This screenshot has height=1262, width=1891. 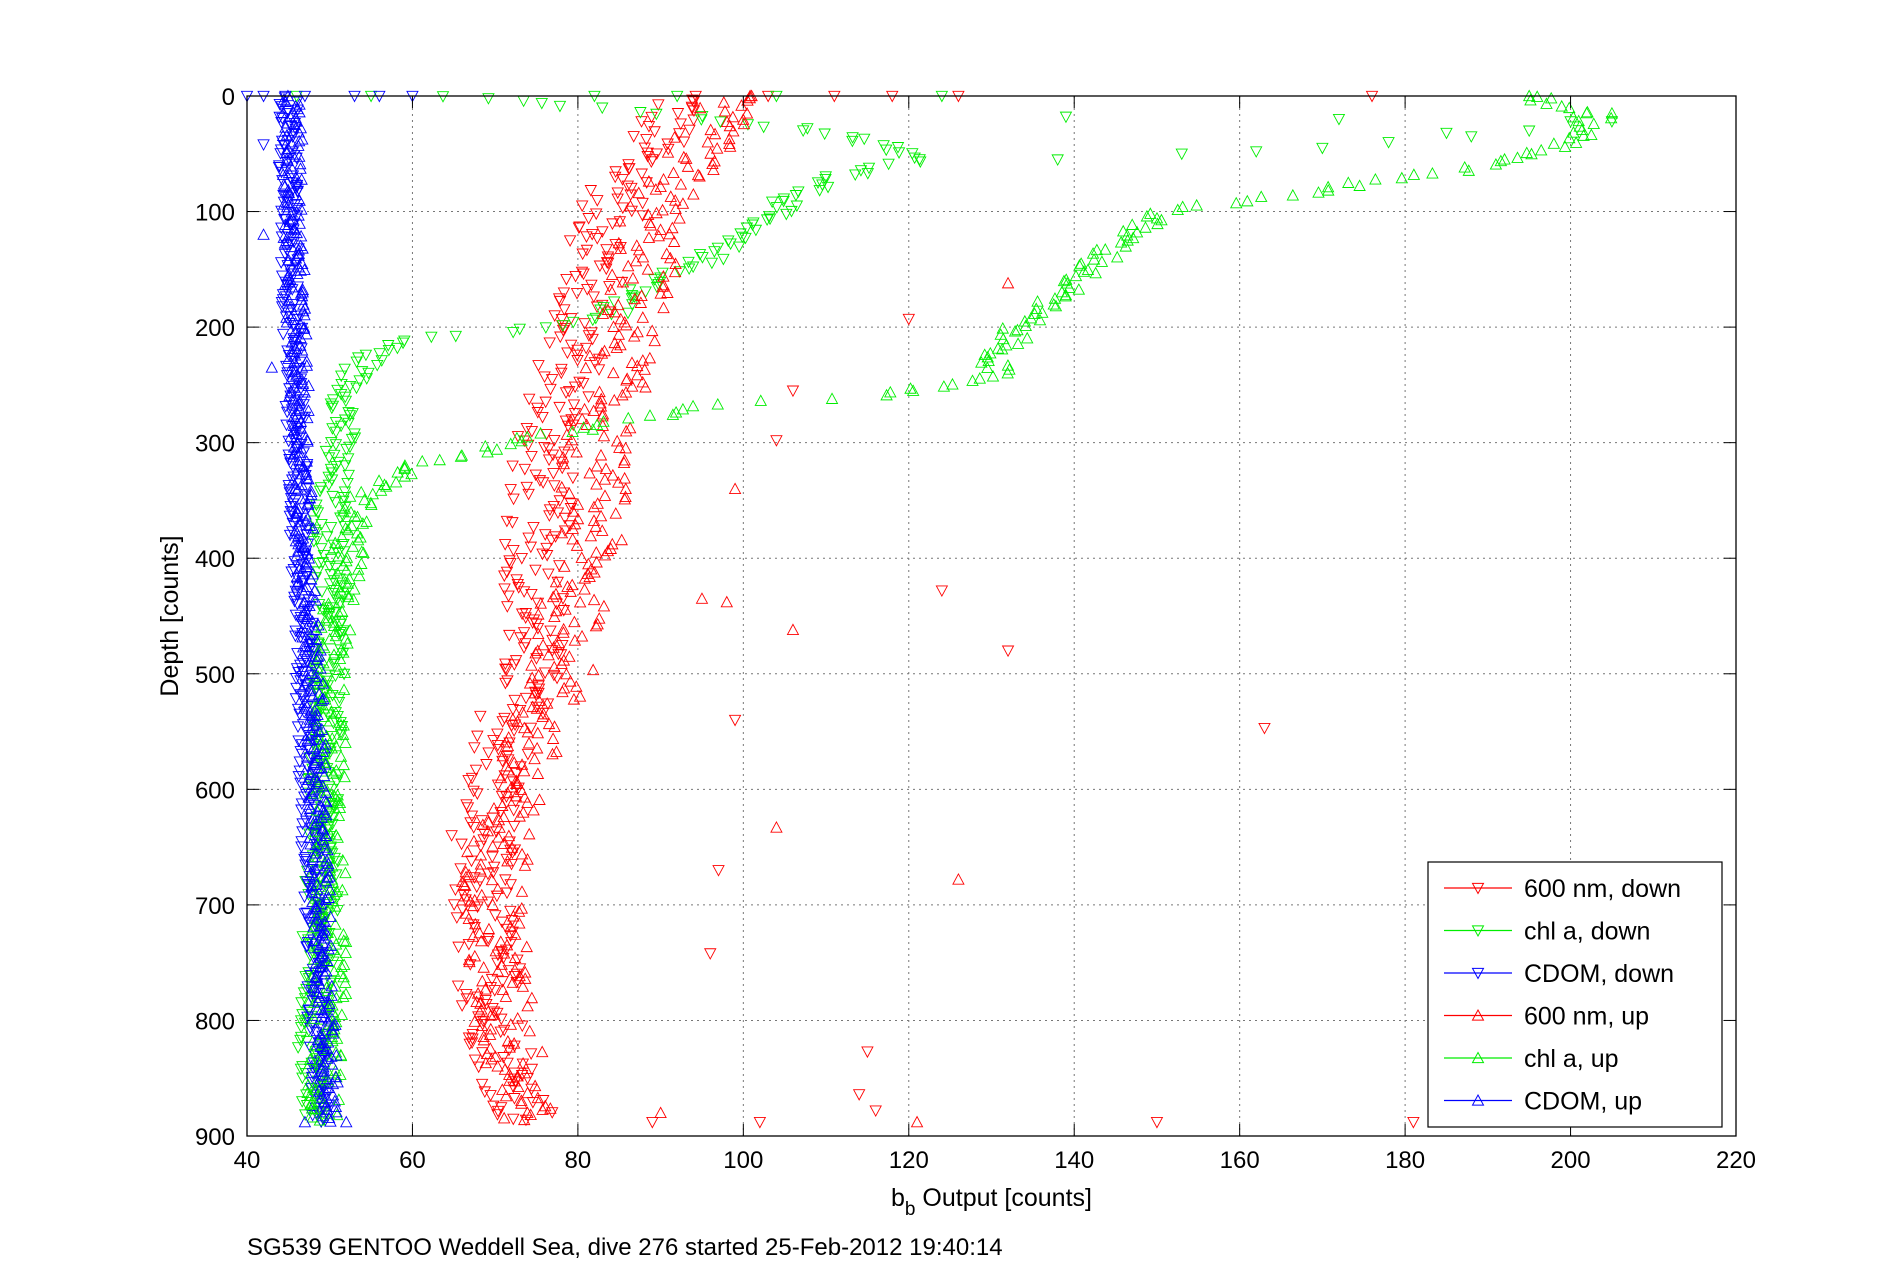 What do you see at coordinates (215, 1021) in the screenshot?
I see `y-tick-label: 800` at bounding box center [215, 1021].